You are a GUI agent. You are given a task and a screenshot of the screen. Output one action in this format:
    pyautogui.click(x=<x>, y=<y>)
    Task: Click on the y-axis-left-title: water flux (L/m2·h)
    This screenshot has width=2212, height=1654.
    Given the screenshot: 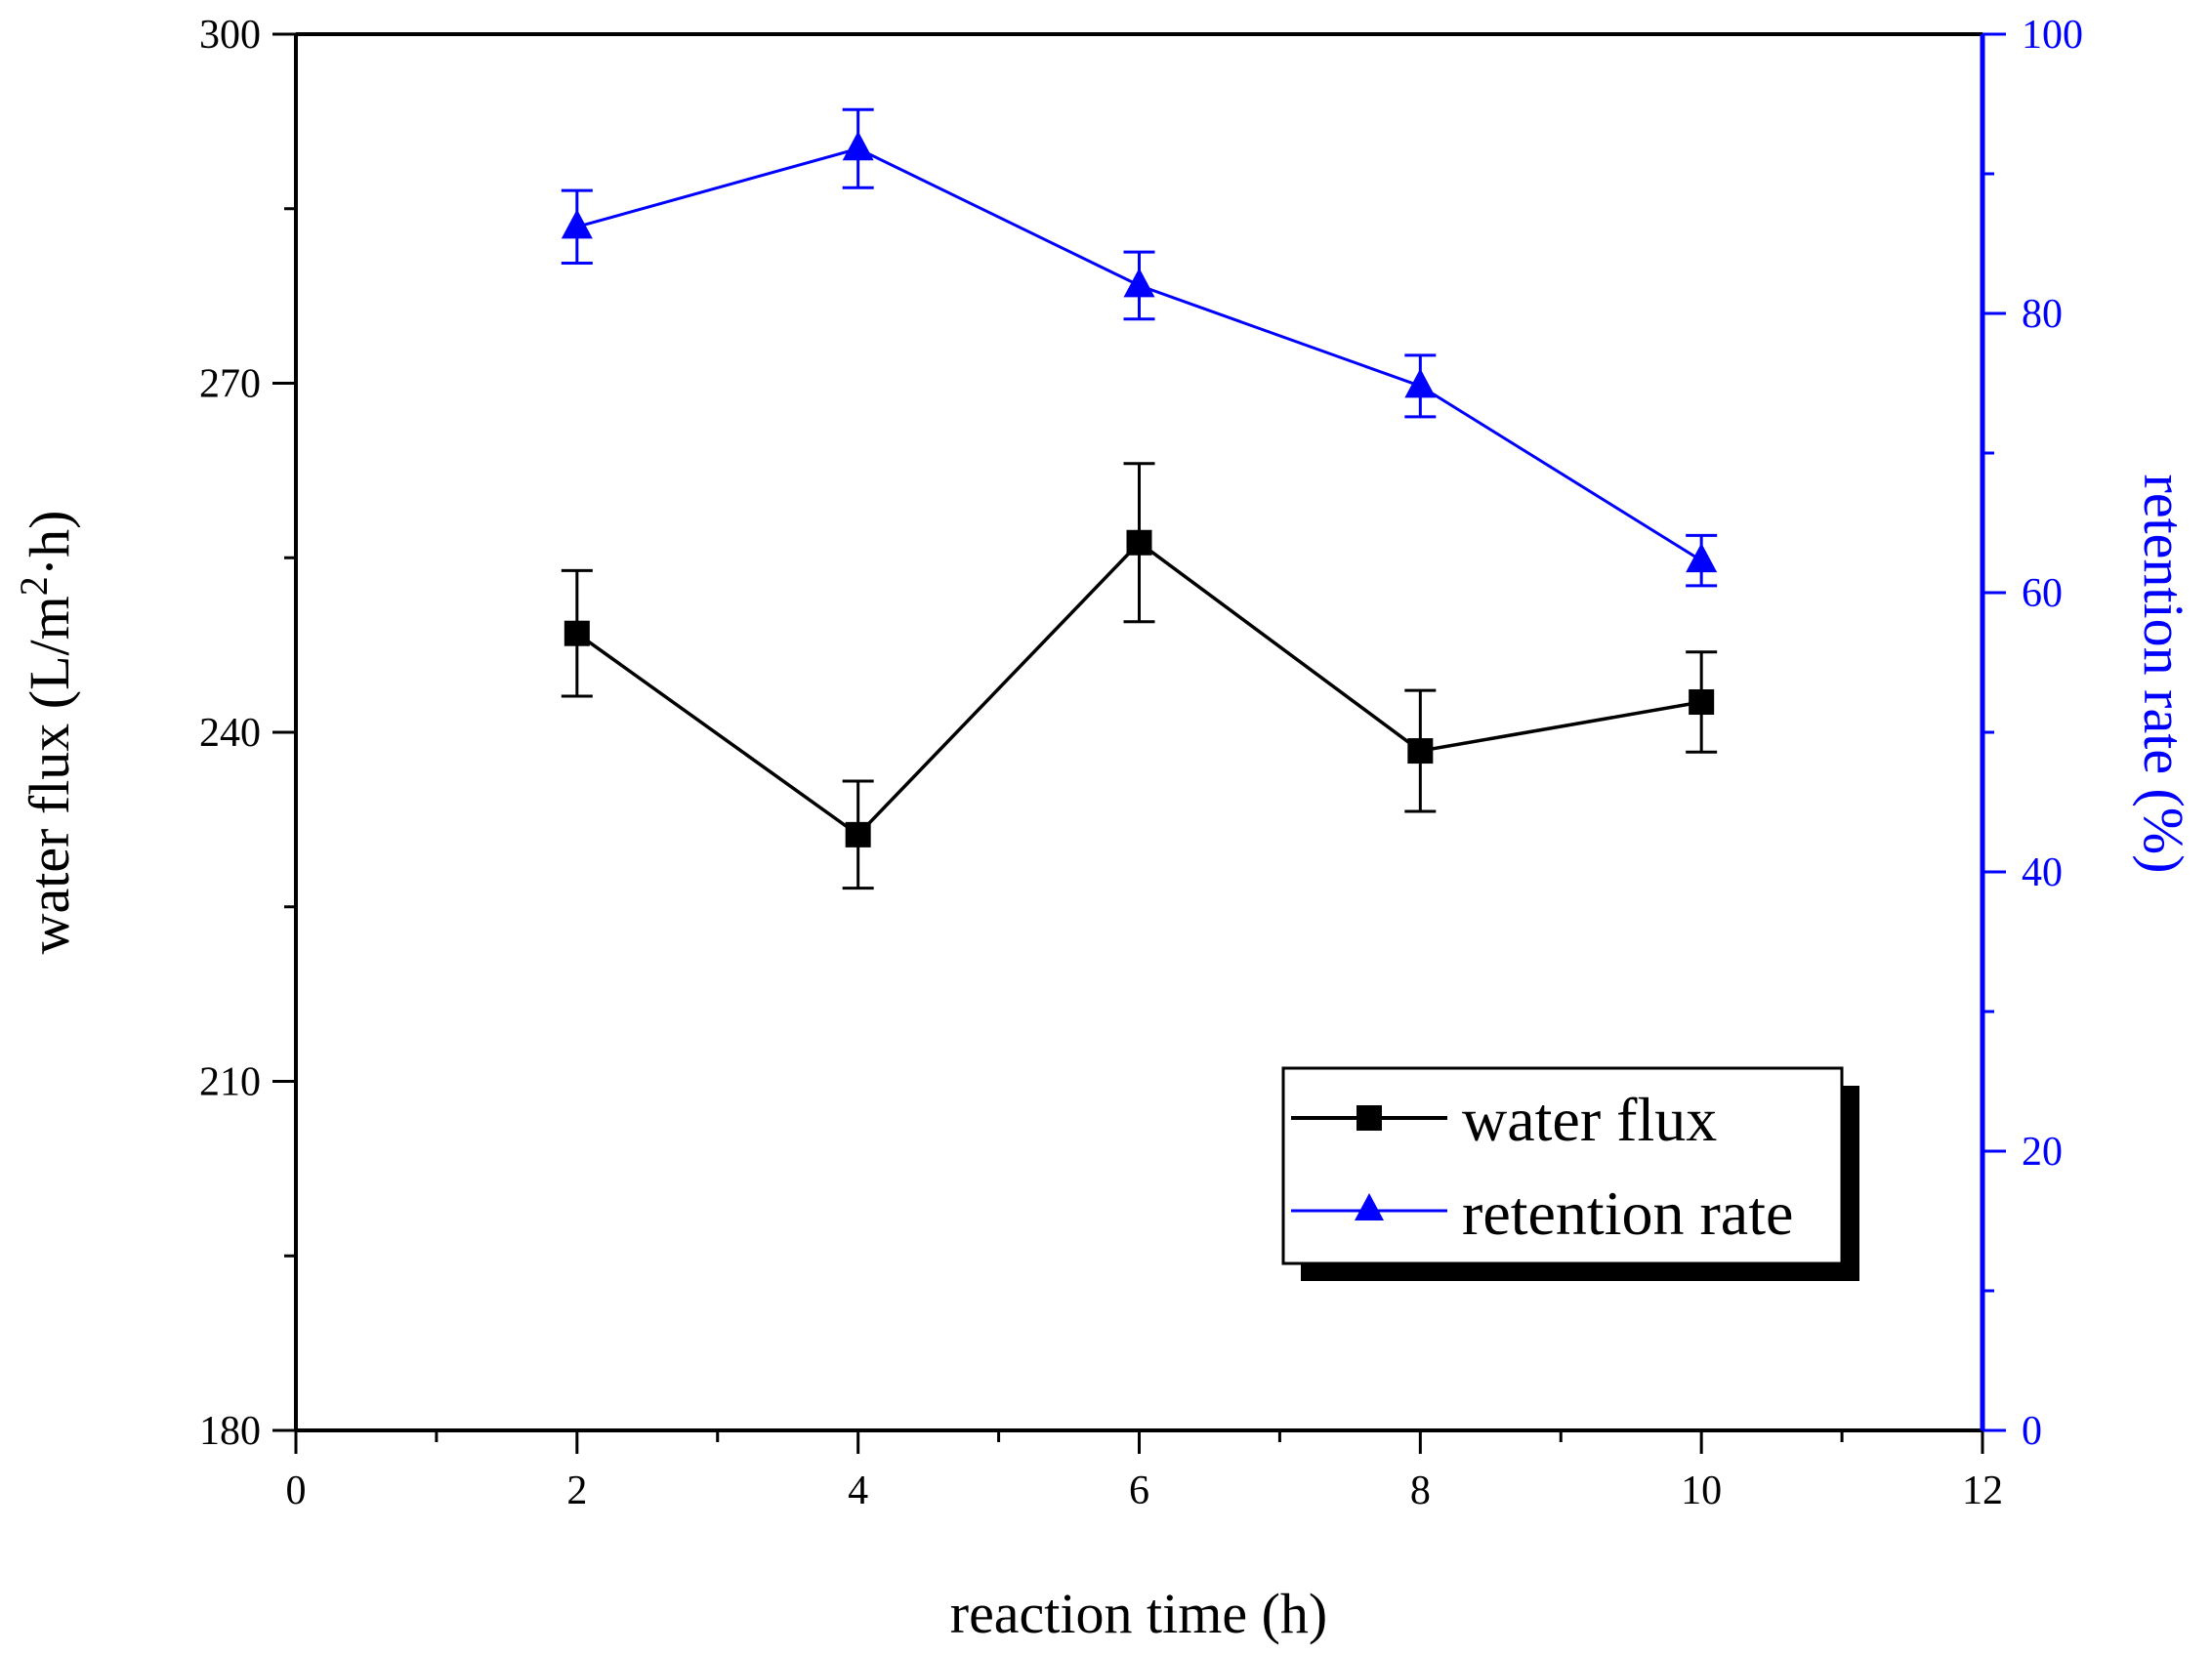 What is the action you would take?
    pyautogui.click(x=46, y=733)
    